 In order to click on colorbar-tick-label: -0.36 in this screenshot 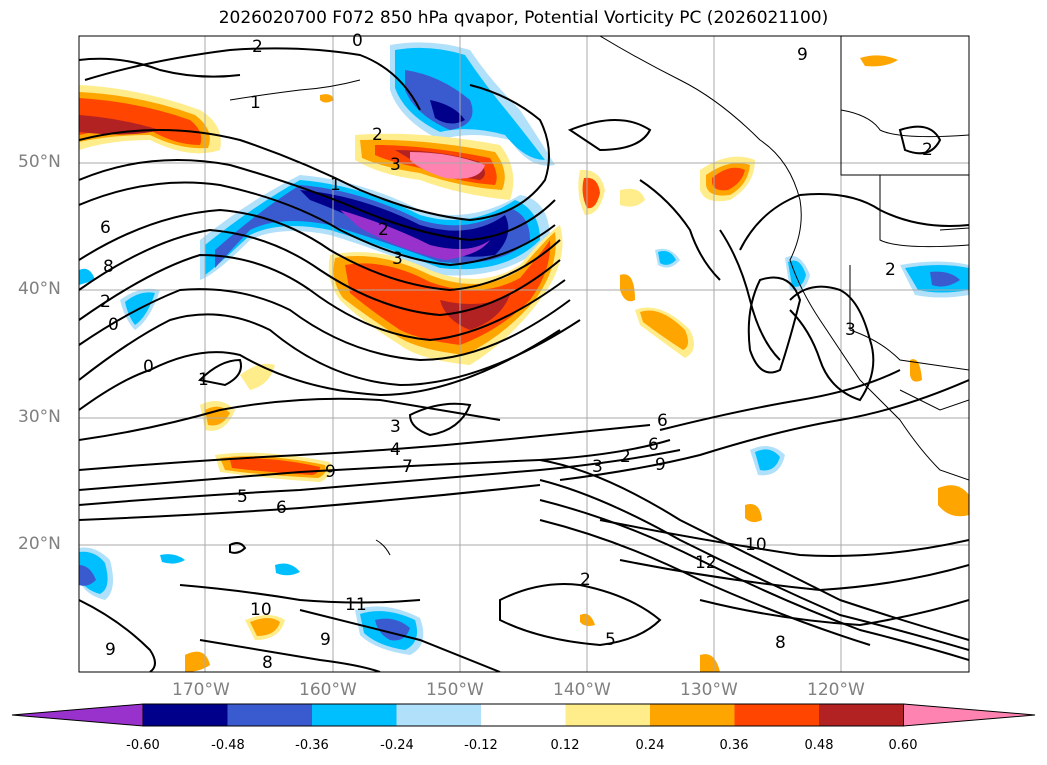, I will do `click(312, 745)`.